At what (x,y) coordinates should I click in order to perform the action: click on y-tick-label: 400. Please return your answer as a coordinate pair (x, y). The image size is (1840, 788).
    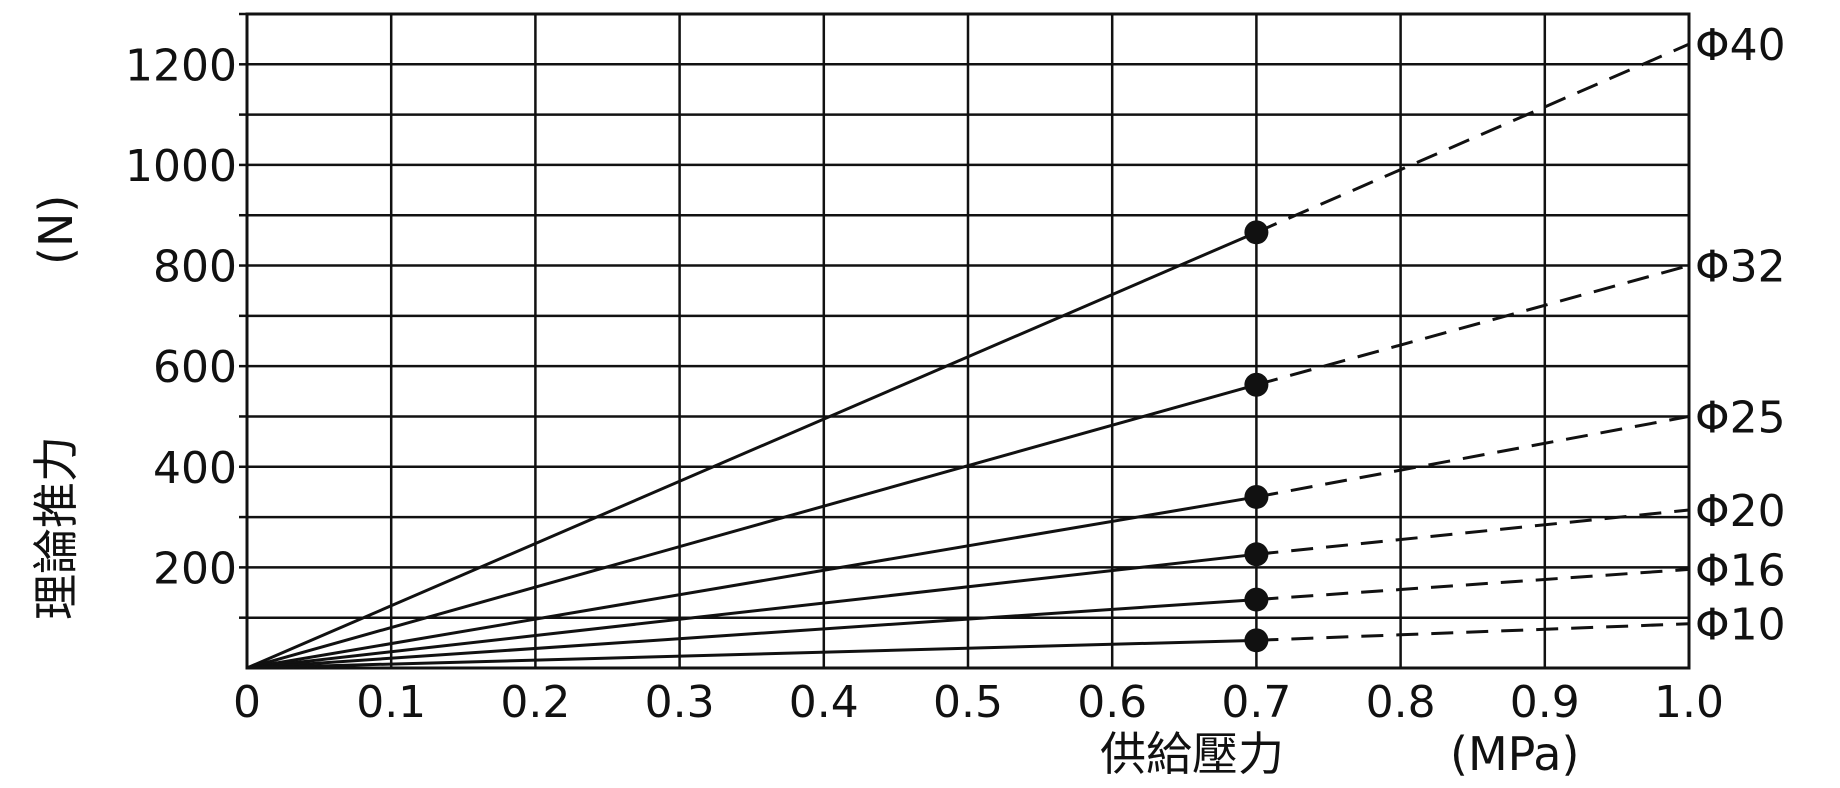
    Looking at the image, I should click on (195, 468).